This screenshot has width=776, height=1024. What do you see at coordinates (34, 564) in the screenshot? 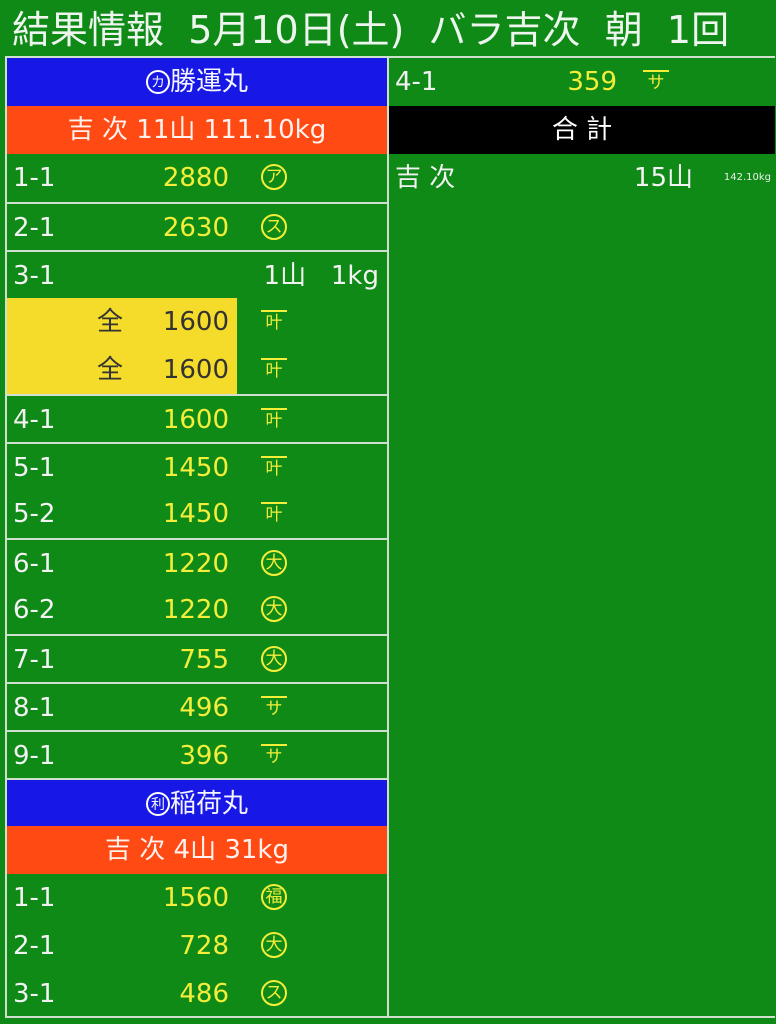
I see `lot-number: 6-1` at bounding box center [34, 564].